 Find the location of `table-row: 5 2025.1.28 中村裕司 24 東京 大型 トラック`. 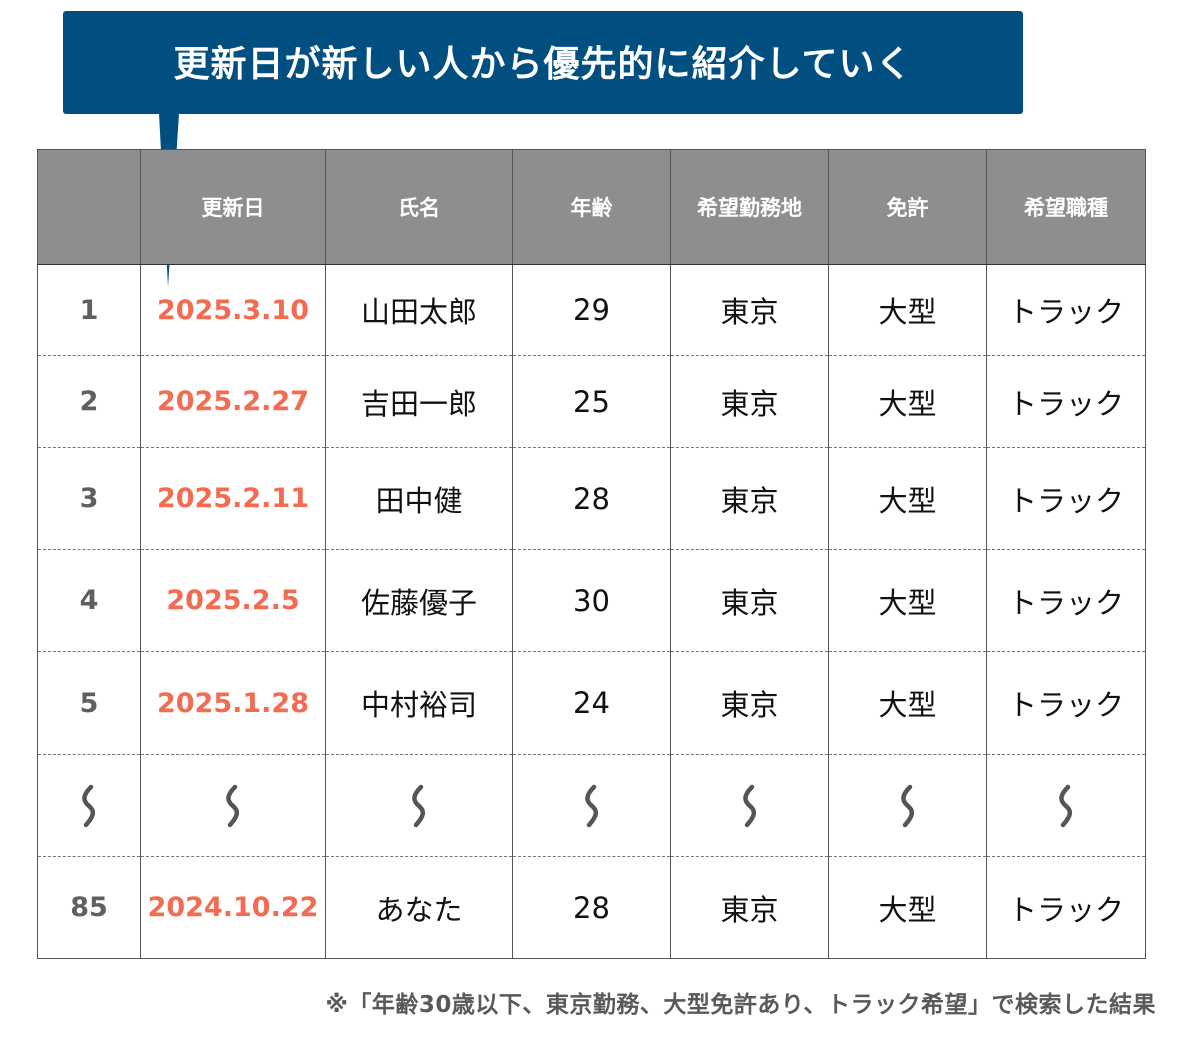

table-row: 5 2025.1.28 中村裕司 24 東京 大型 トラック is located at coordinates (591, 703).